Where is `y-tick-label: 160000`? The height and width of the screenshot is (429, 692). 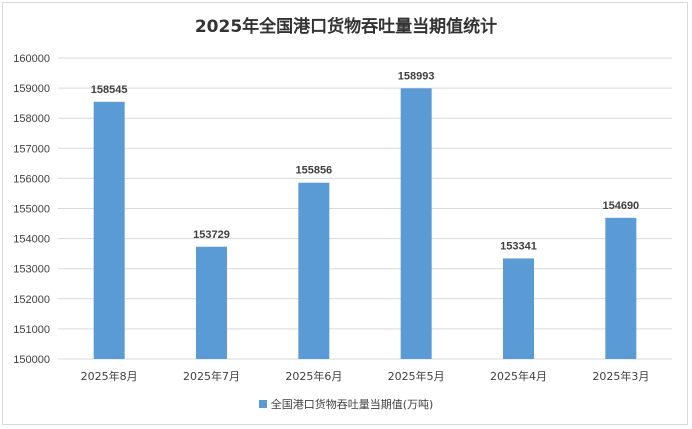 y-tick-label: 160000 is located at coordinates (31, 59).